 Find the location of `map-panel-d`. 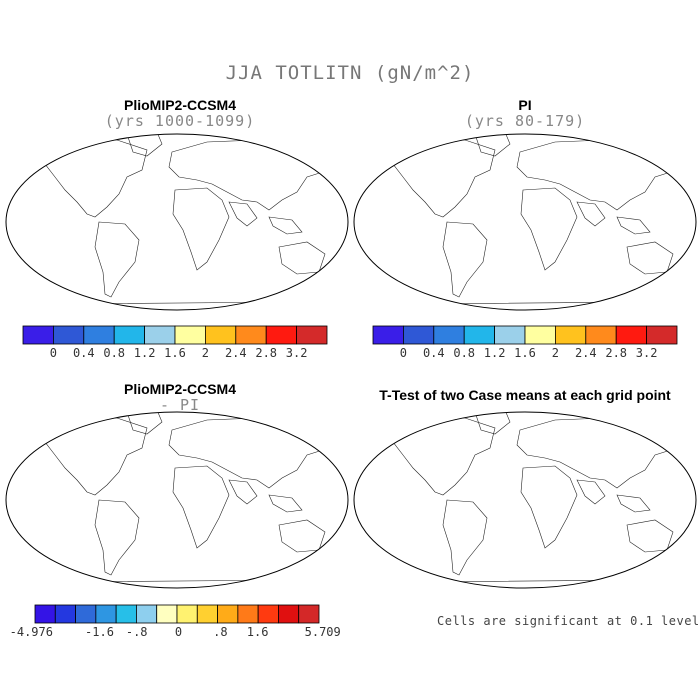

map-panel-d is located at coordinates (525, 500).